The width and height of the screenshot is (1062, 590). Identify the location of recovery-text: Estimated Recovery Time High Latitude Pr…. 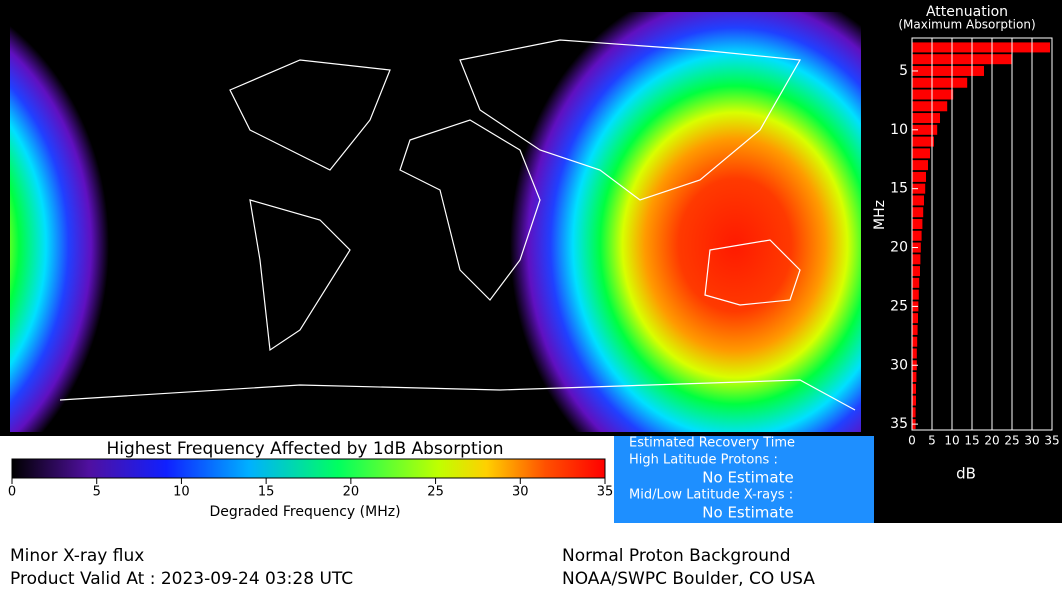
(712, 479).